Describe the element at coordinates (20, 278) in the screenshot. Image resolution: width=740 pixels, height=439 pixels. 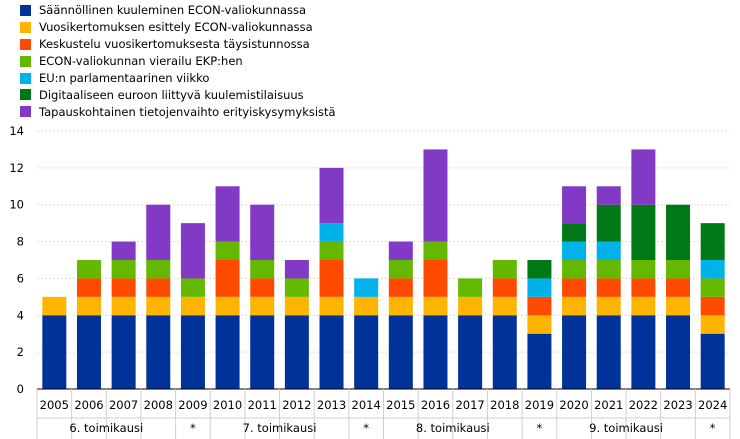
I see `y-tick-label: 6` at that location.